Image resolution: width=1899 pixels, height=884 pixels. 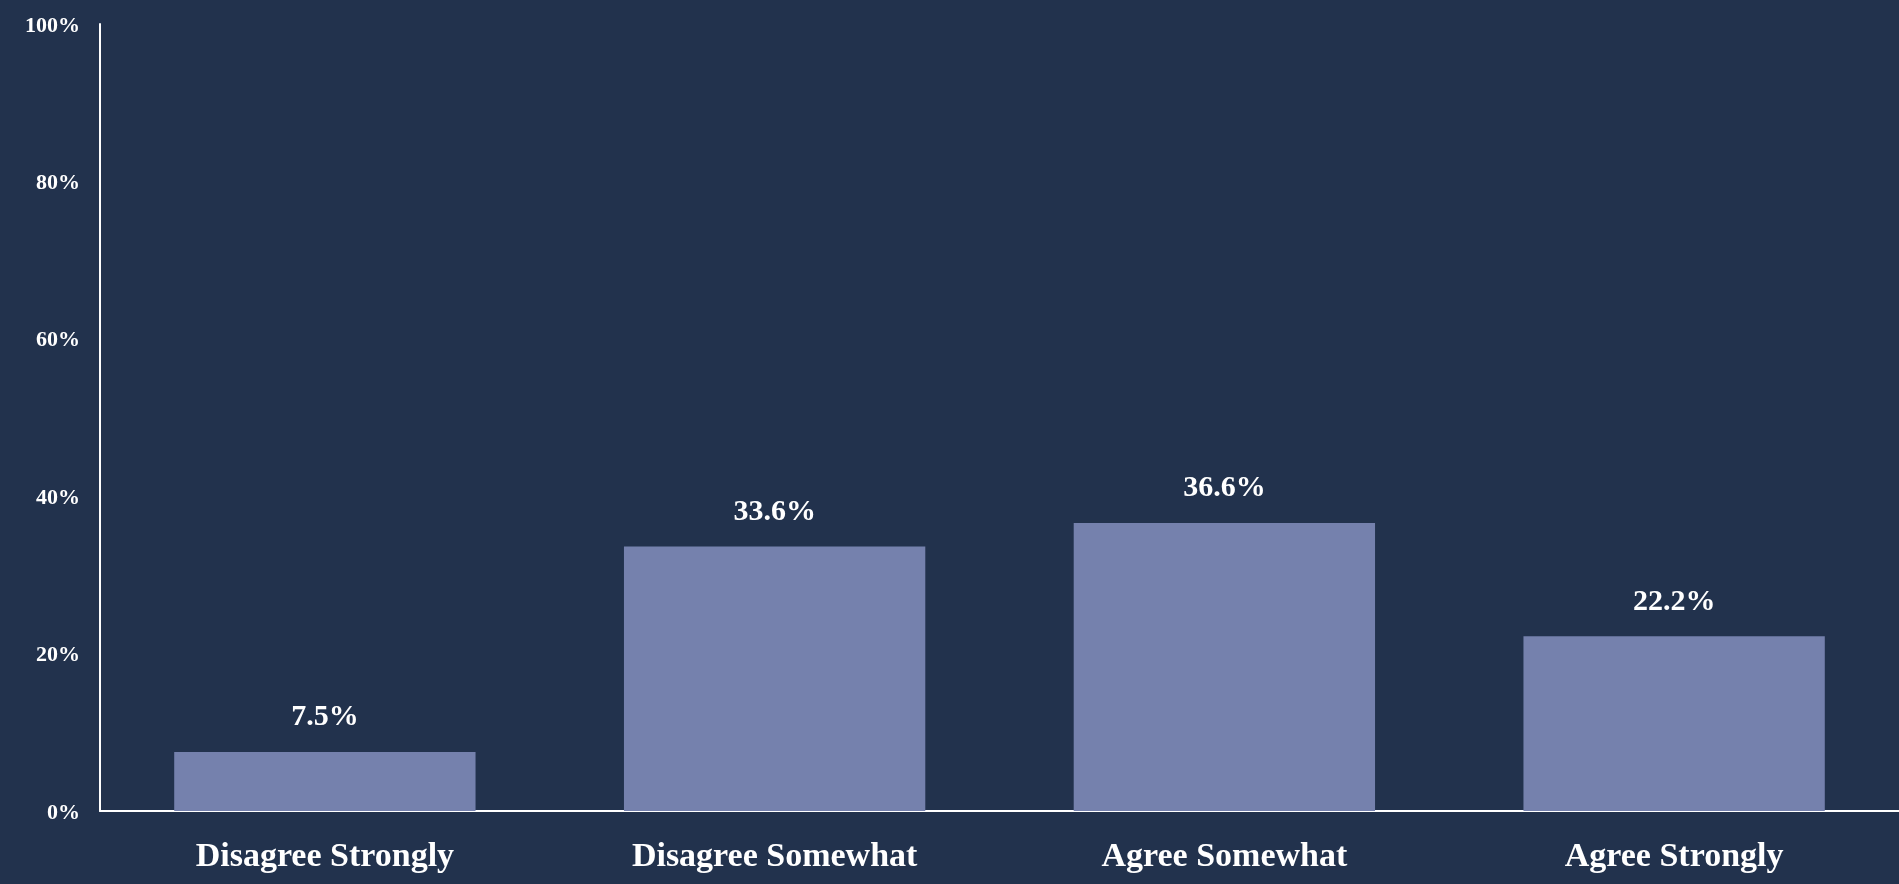 What do you see at coordinates (52, 24) in the screenshot?
I see `y-tick-label: 100%` at bounding box center [52, 24].